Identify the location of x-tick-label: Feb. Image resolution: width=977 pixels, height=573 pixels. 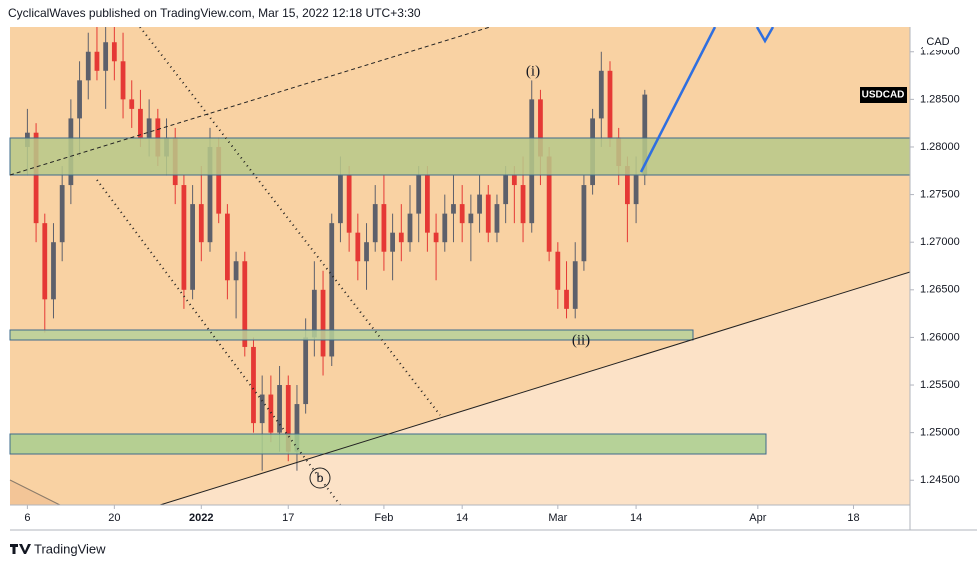
(383, 518).